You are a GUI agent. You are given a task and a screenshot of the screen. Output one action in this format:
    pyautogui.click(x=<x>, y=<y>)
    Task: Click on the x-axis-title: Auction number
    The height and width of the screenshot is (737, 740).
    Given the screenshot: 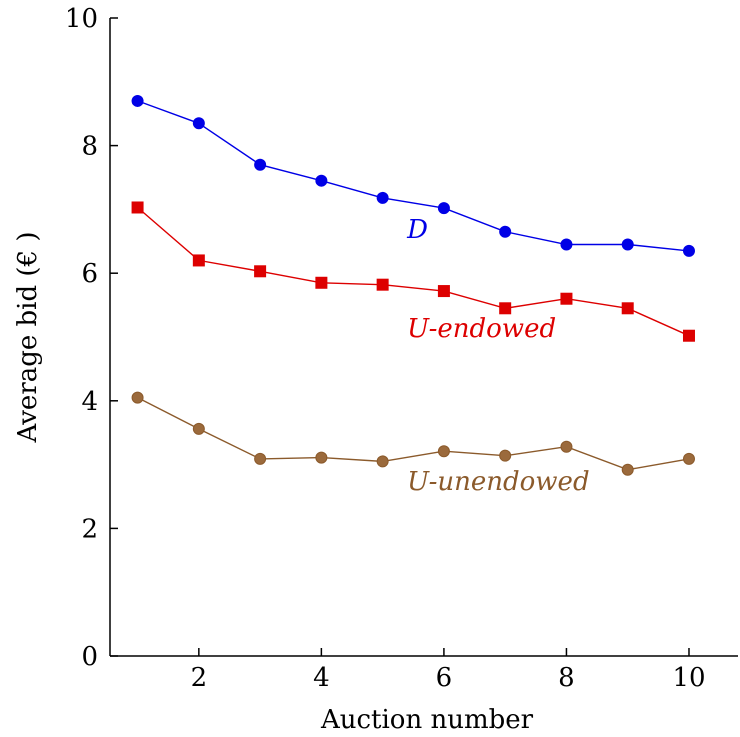 What is the action you would take?
    pyautogui.click(x=427, y=720)
    